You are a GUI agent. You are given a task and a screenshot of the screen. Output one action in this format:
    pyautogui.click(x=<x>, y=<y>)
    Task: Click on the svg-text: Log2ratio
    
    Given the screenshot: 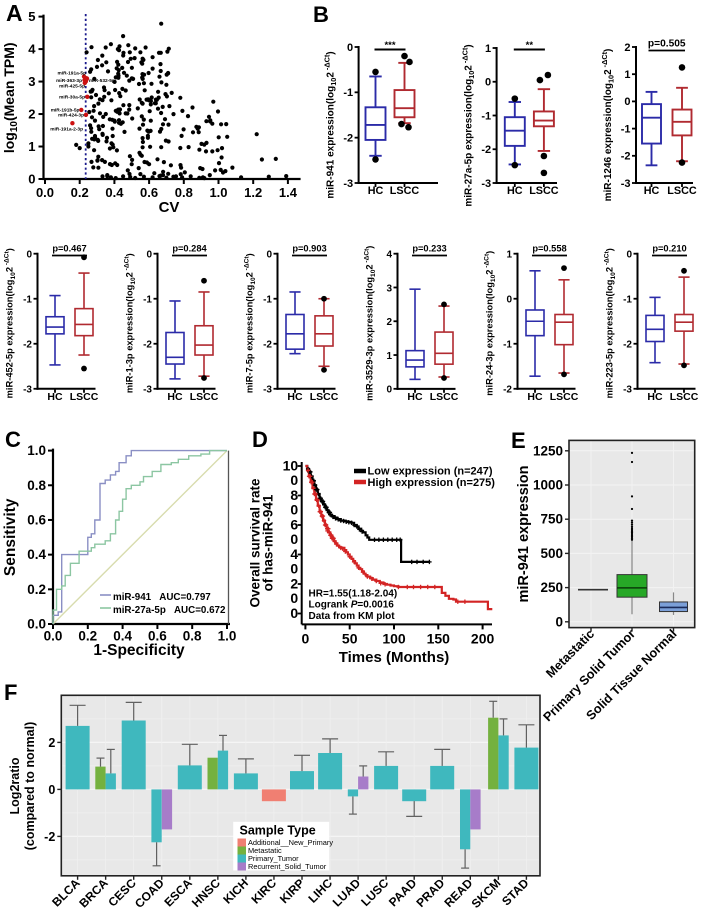 What is the action you would take?
    pyautogui.click(x=15, y=785)
    